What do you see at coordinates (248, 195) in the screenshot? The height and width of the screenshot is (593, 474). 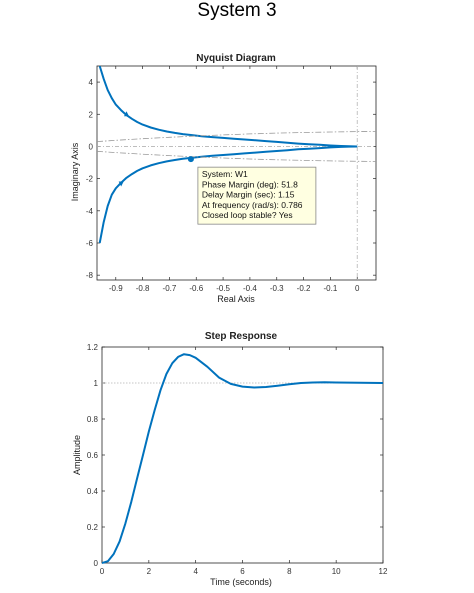 I see `nyquist-datatip-line: Delay Margin (sec): 1.15` at bounding box center [248, 195].